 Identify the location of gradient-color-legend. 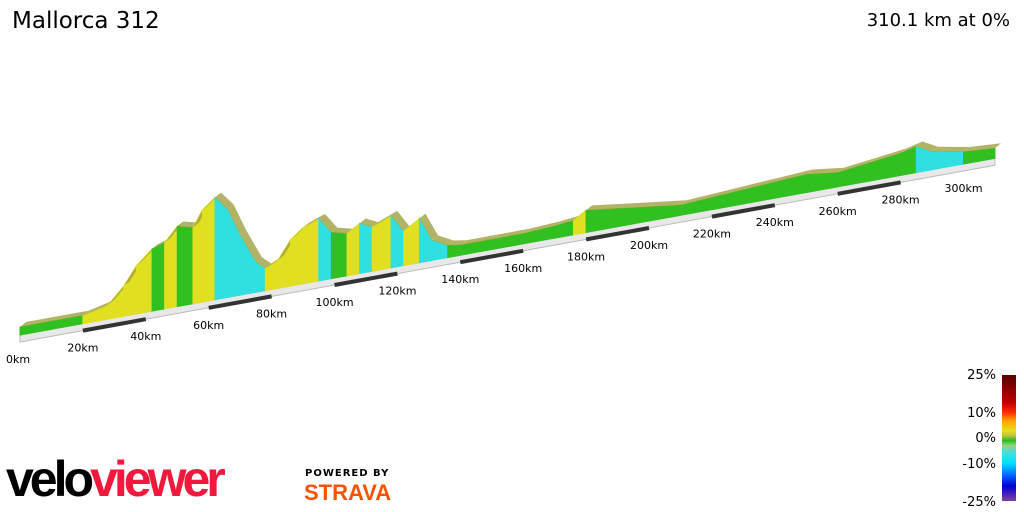
(1009, 438).